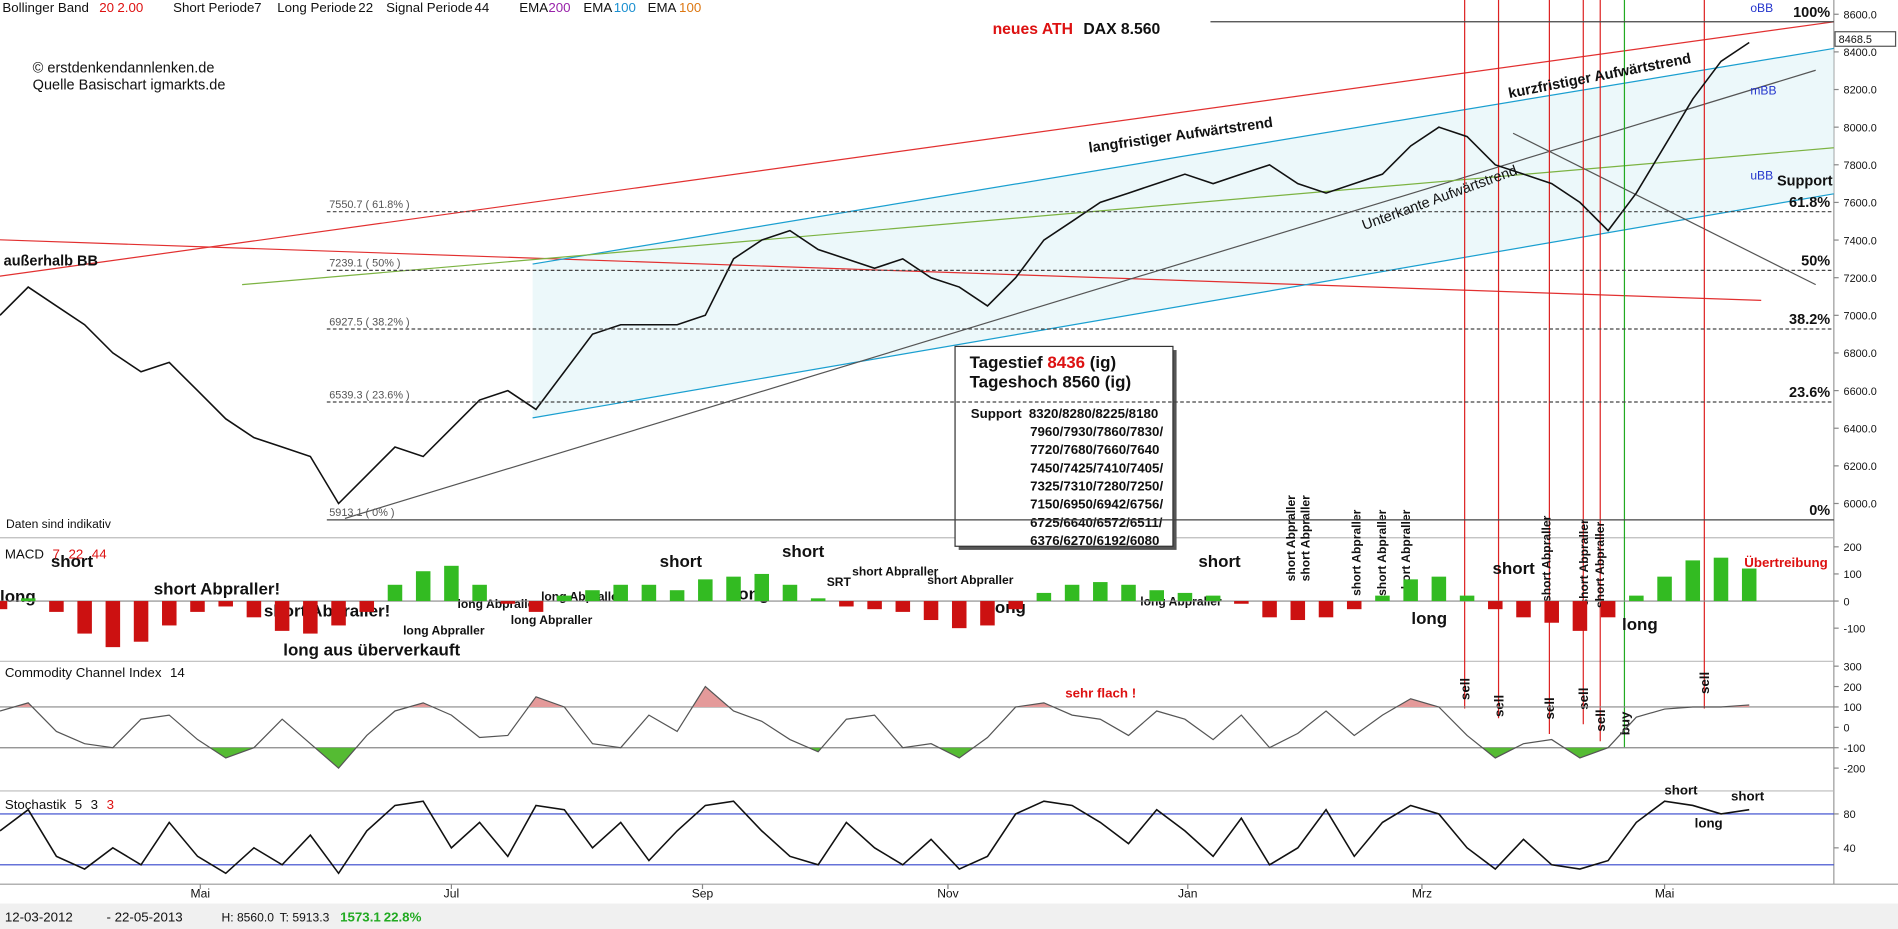 This screenshot has height=929, width=1898. What do you see at coordinates (1860, 505) in the screenshot?
I see `y-tick-label: 6000.0` at bounding box center [1860, 505].